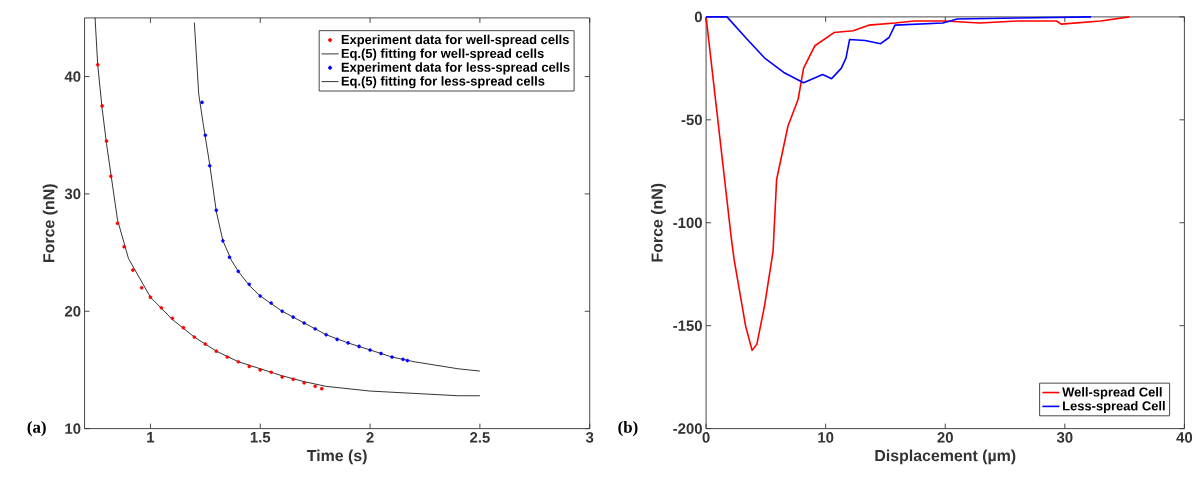 This screenshot has height=492, width=1196. Describe the element at coordinates (442, 54) in the screenshot. I see `legend-label: Eq.(5) fitting for well-spread cells` at that location.